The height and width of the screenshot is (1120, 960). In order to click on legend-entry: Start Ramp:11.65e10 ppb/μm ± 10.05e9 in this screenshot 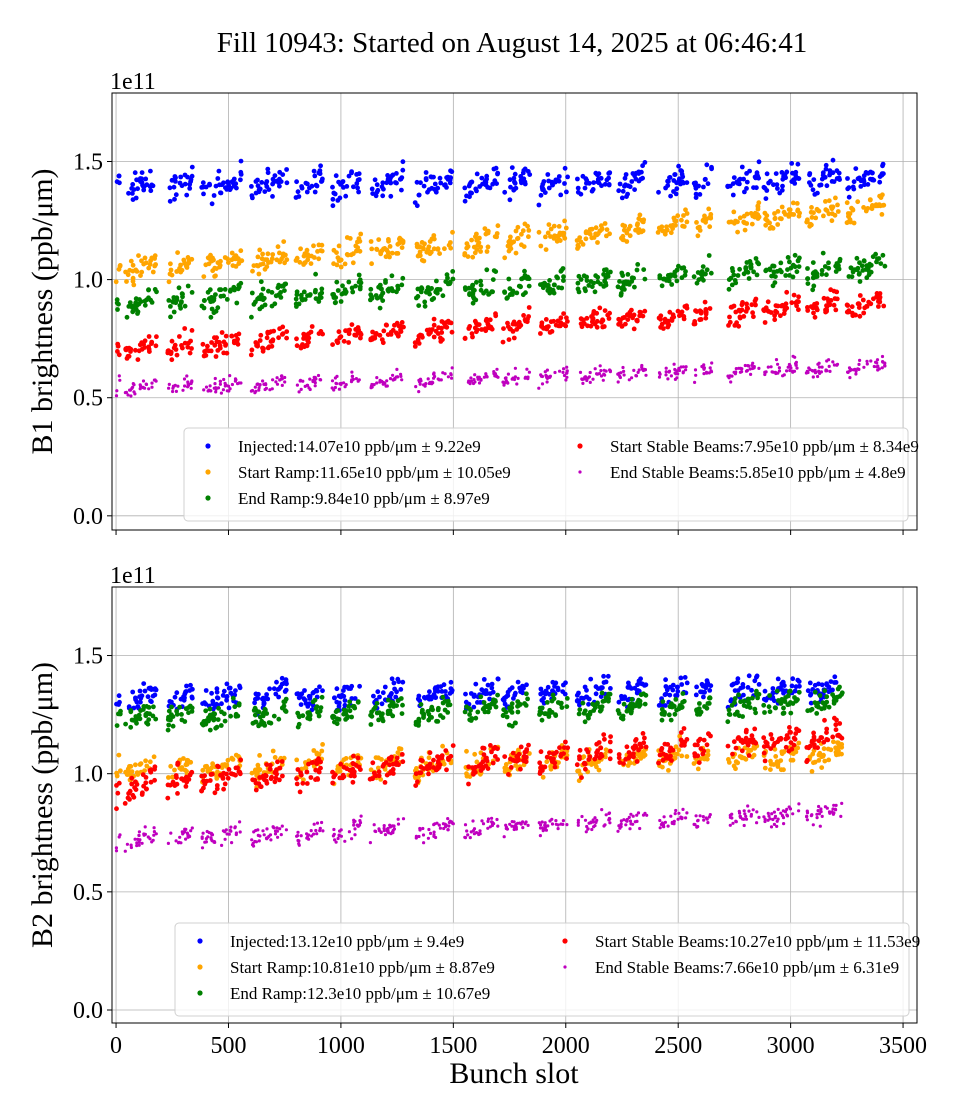, I will do `click(374, 472)`.